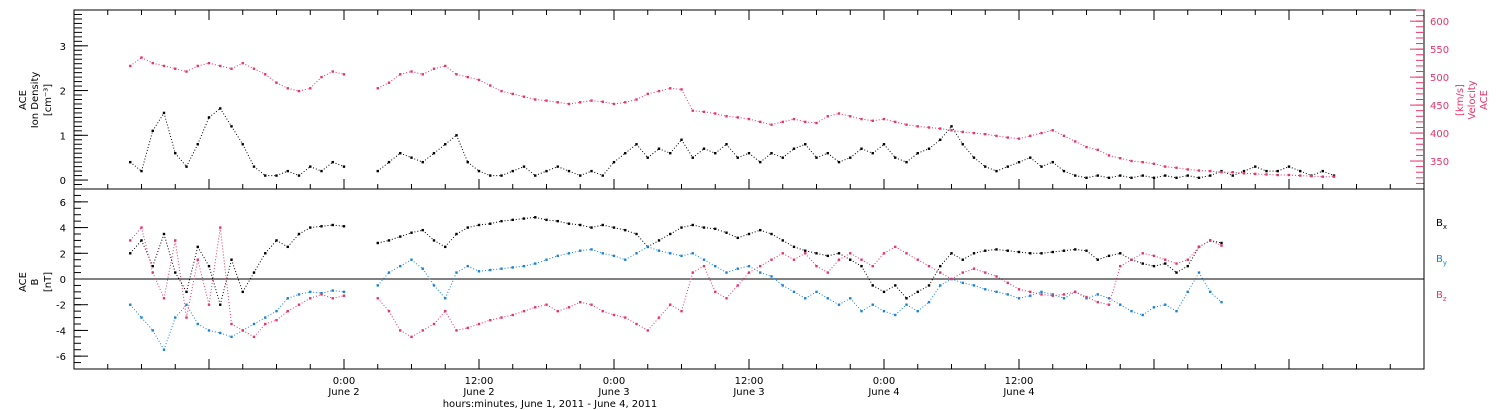 The image size is (1500, 410). I want to click on b-tick-label: 2, so click(63, 254).